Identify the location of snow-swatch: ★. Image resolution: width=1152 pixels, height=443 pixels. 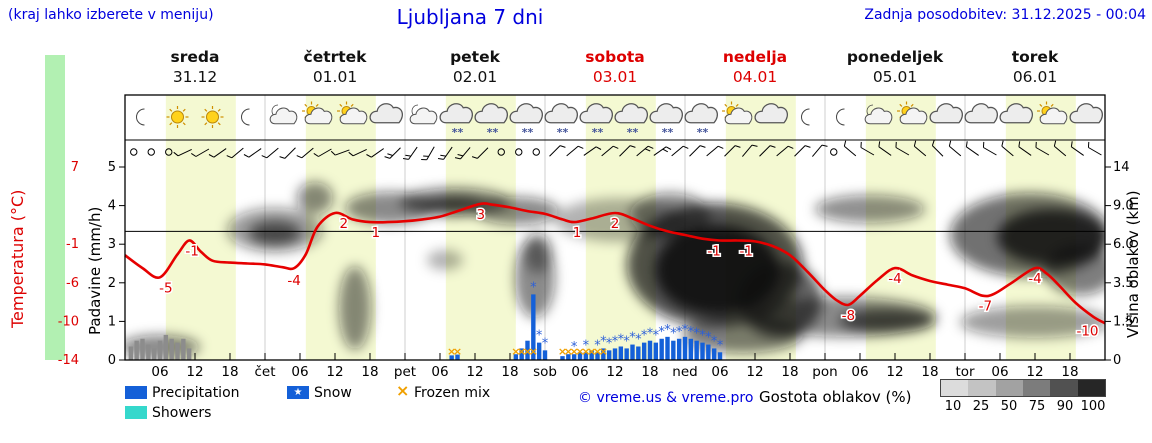
(298, 392).